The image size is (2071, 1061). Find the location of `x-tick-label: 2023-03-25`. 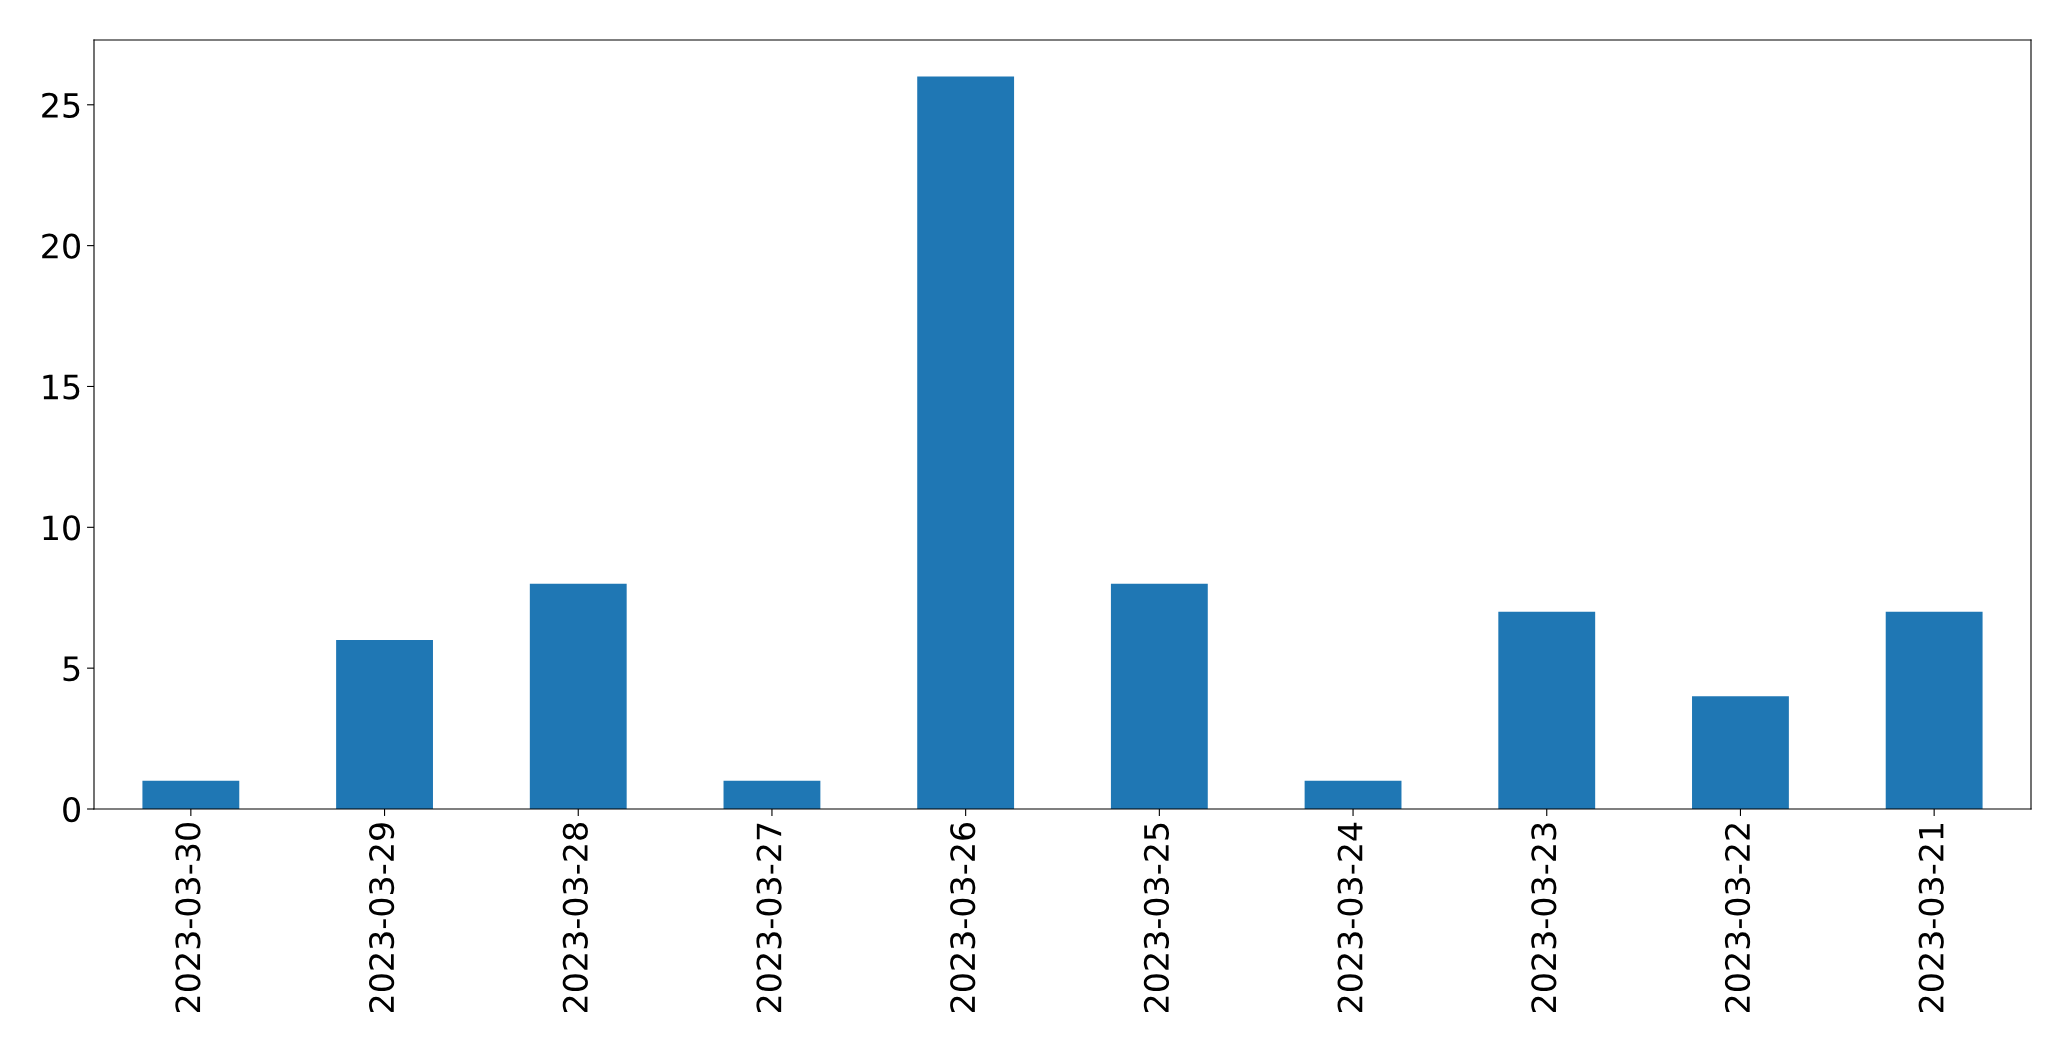

x-tick-label: 2023-03-25 is located at coordinates (1156, 918).